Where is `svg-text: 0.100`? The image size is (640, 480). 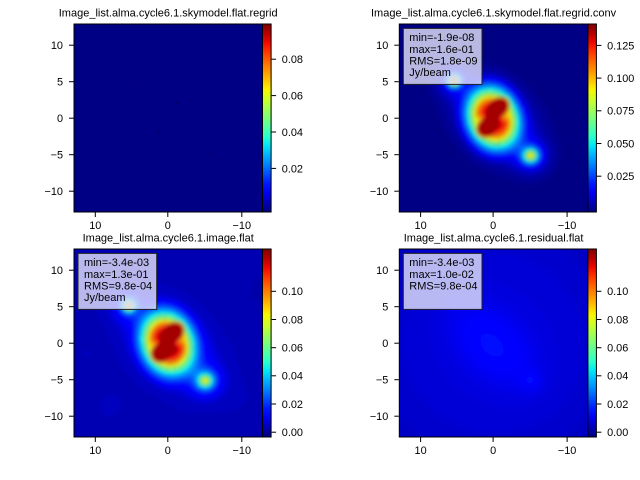 svg-text: 0.100 is located at coordinates (620, 79).